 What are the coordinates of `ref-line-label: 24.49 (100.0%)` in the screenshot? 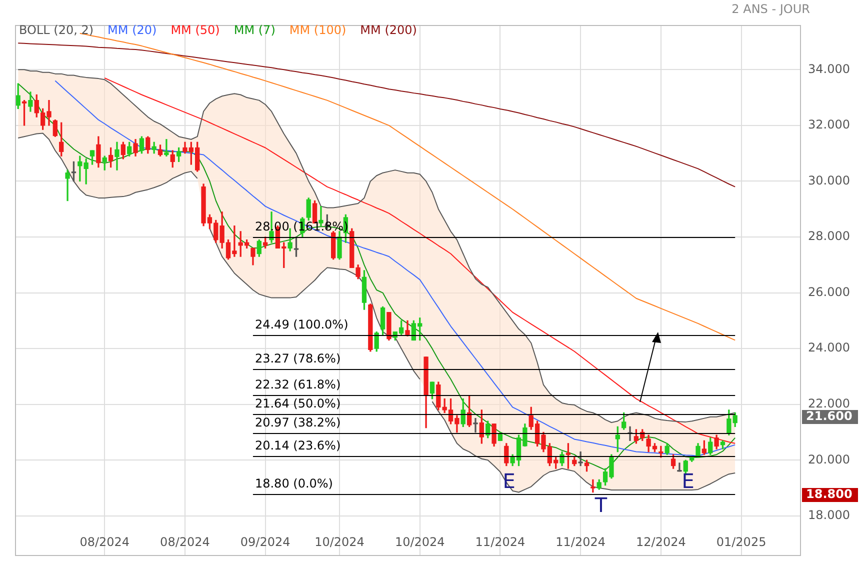 It's located at (301, 325).